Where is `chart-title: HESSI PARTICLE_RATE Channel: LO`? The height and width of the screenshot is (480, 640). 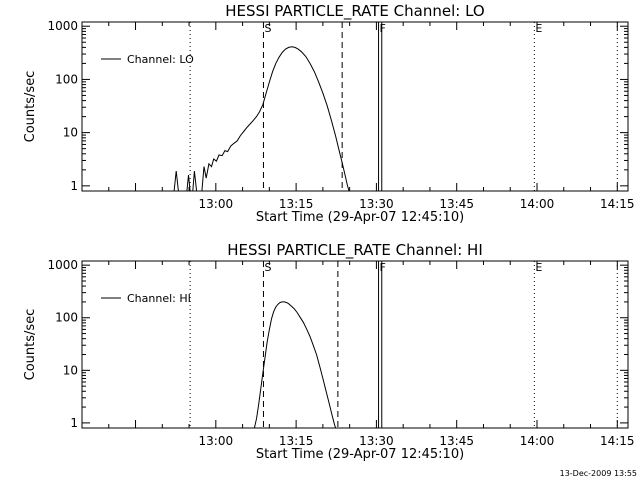
chart-title: HESSI PARTICLE_RATE Channel: LO is located at coordinates (354, 11).